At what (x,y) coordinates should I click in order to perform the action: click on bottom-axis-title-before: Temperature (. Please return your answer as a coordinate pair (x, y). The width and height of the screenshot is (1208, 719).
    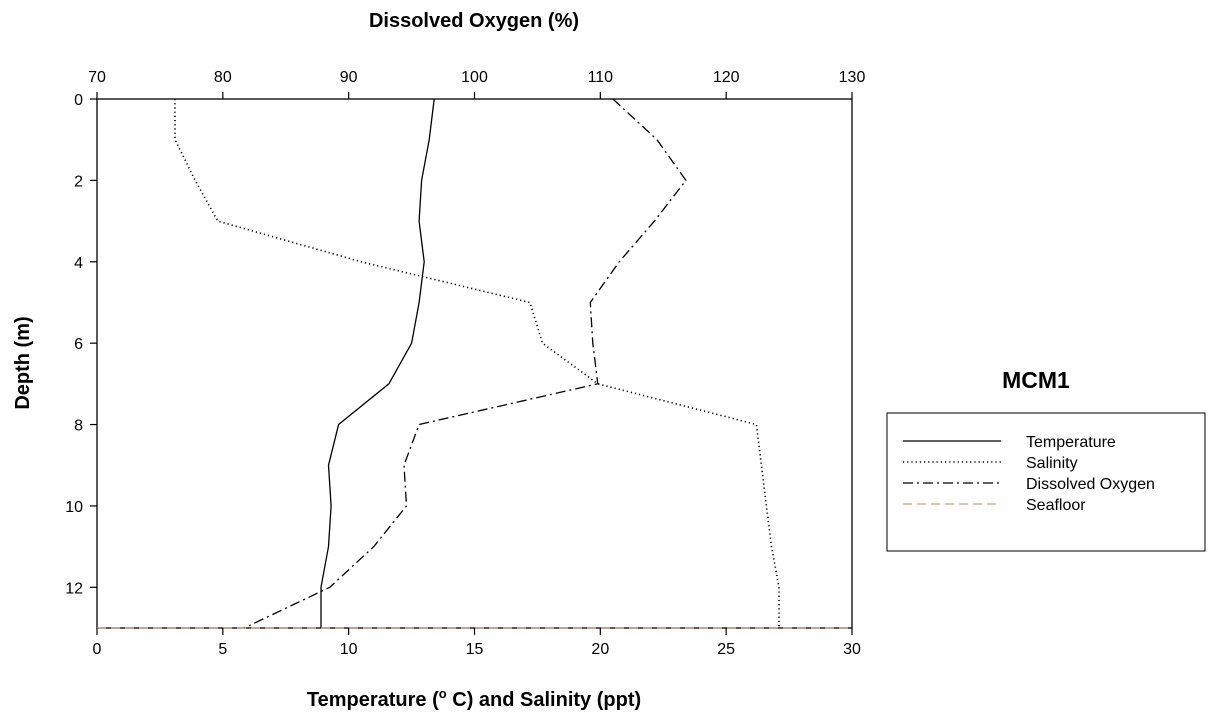
    Looking at the image, I should click on (373, 700).